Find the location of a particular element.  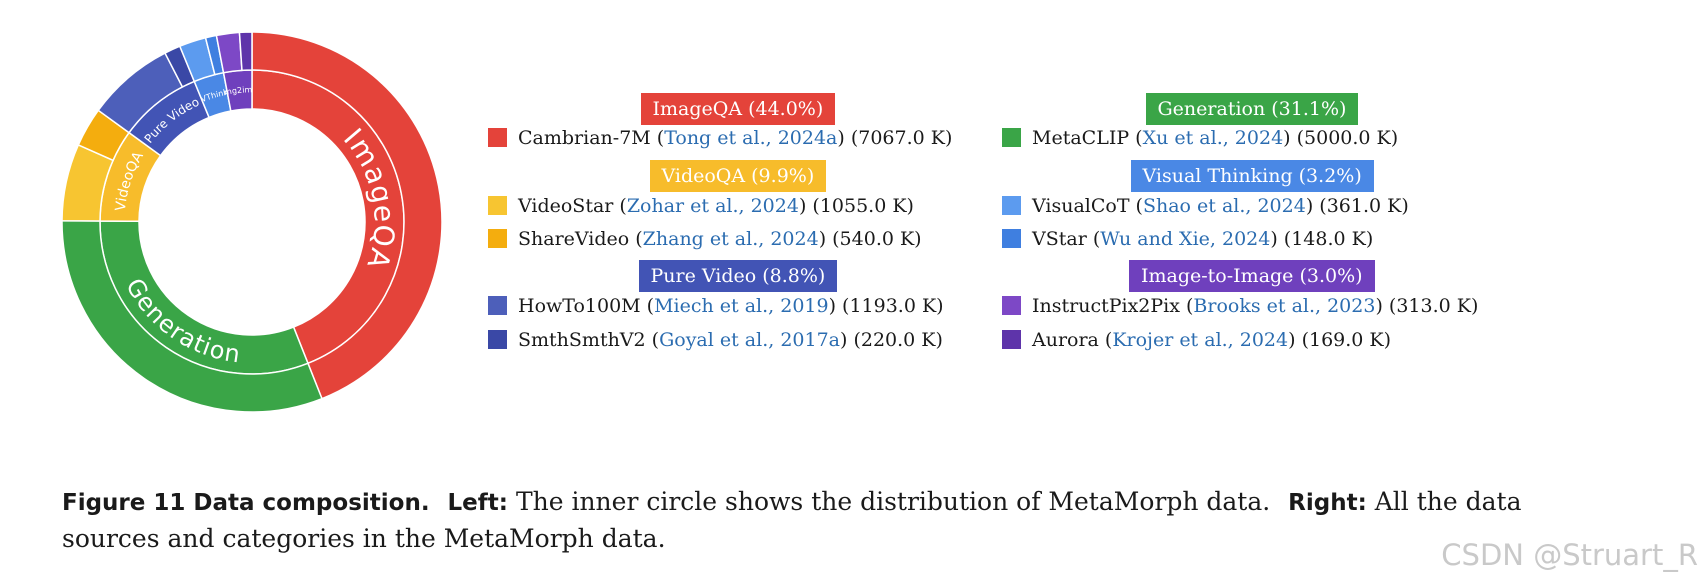

citation-link: Krojer et al., 2024 is located at coordinates (1200, 340).